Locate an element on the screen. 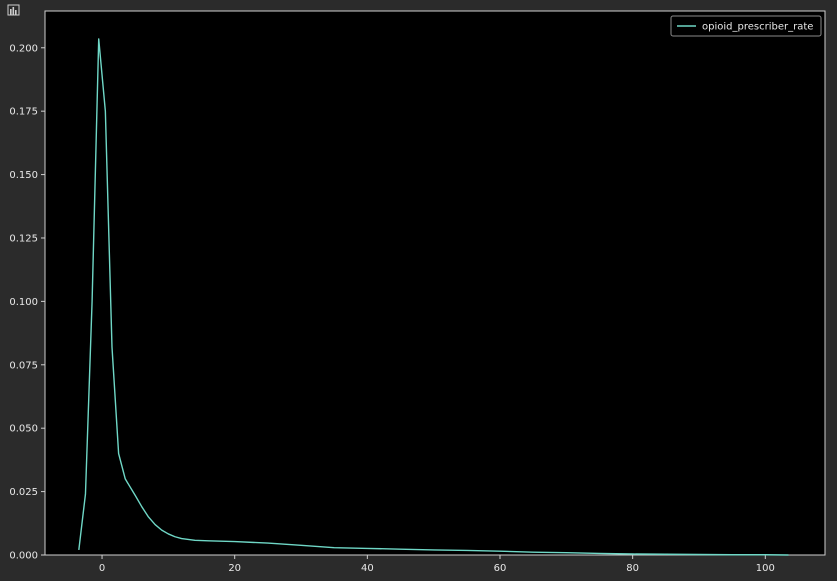 The image size is (837, 581). y-tick-label: 0.025 is located at coordinates (23, 492).